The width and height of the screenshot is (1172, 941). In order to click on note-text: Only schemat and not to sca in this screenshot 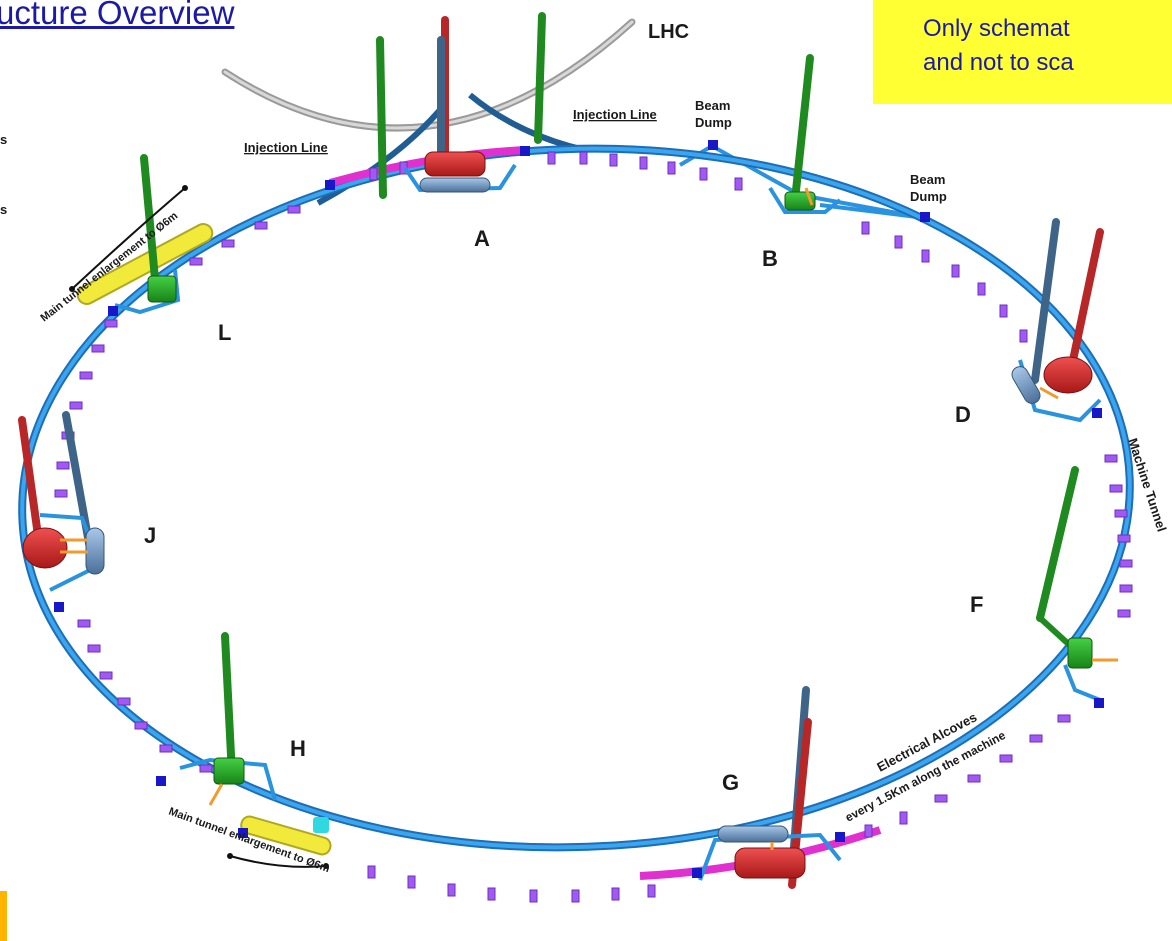, I will do `click(998, 46)`.